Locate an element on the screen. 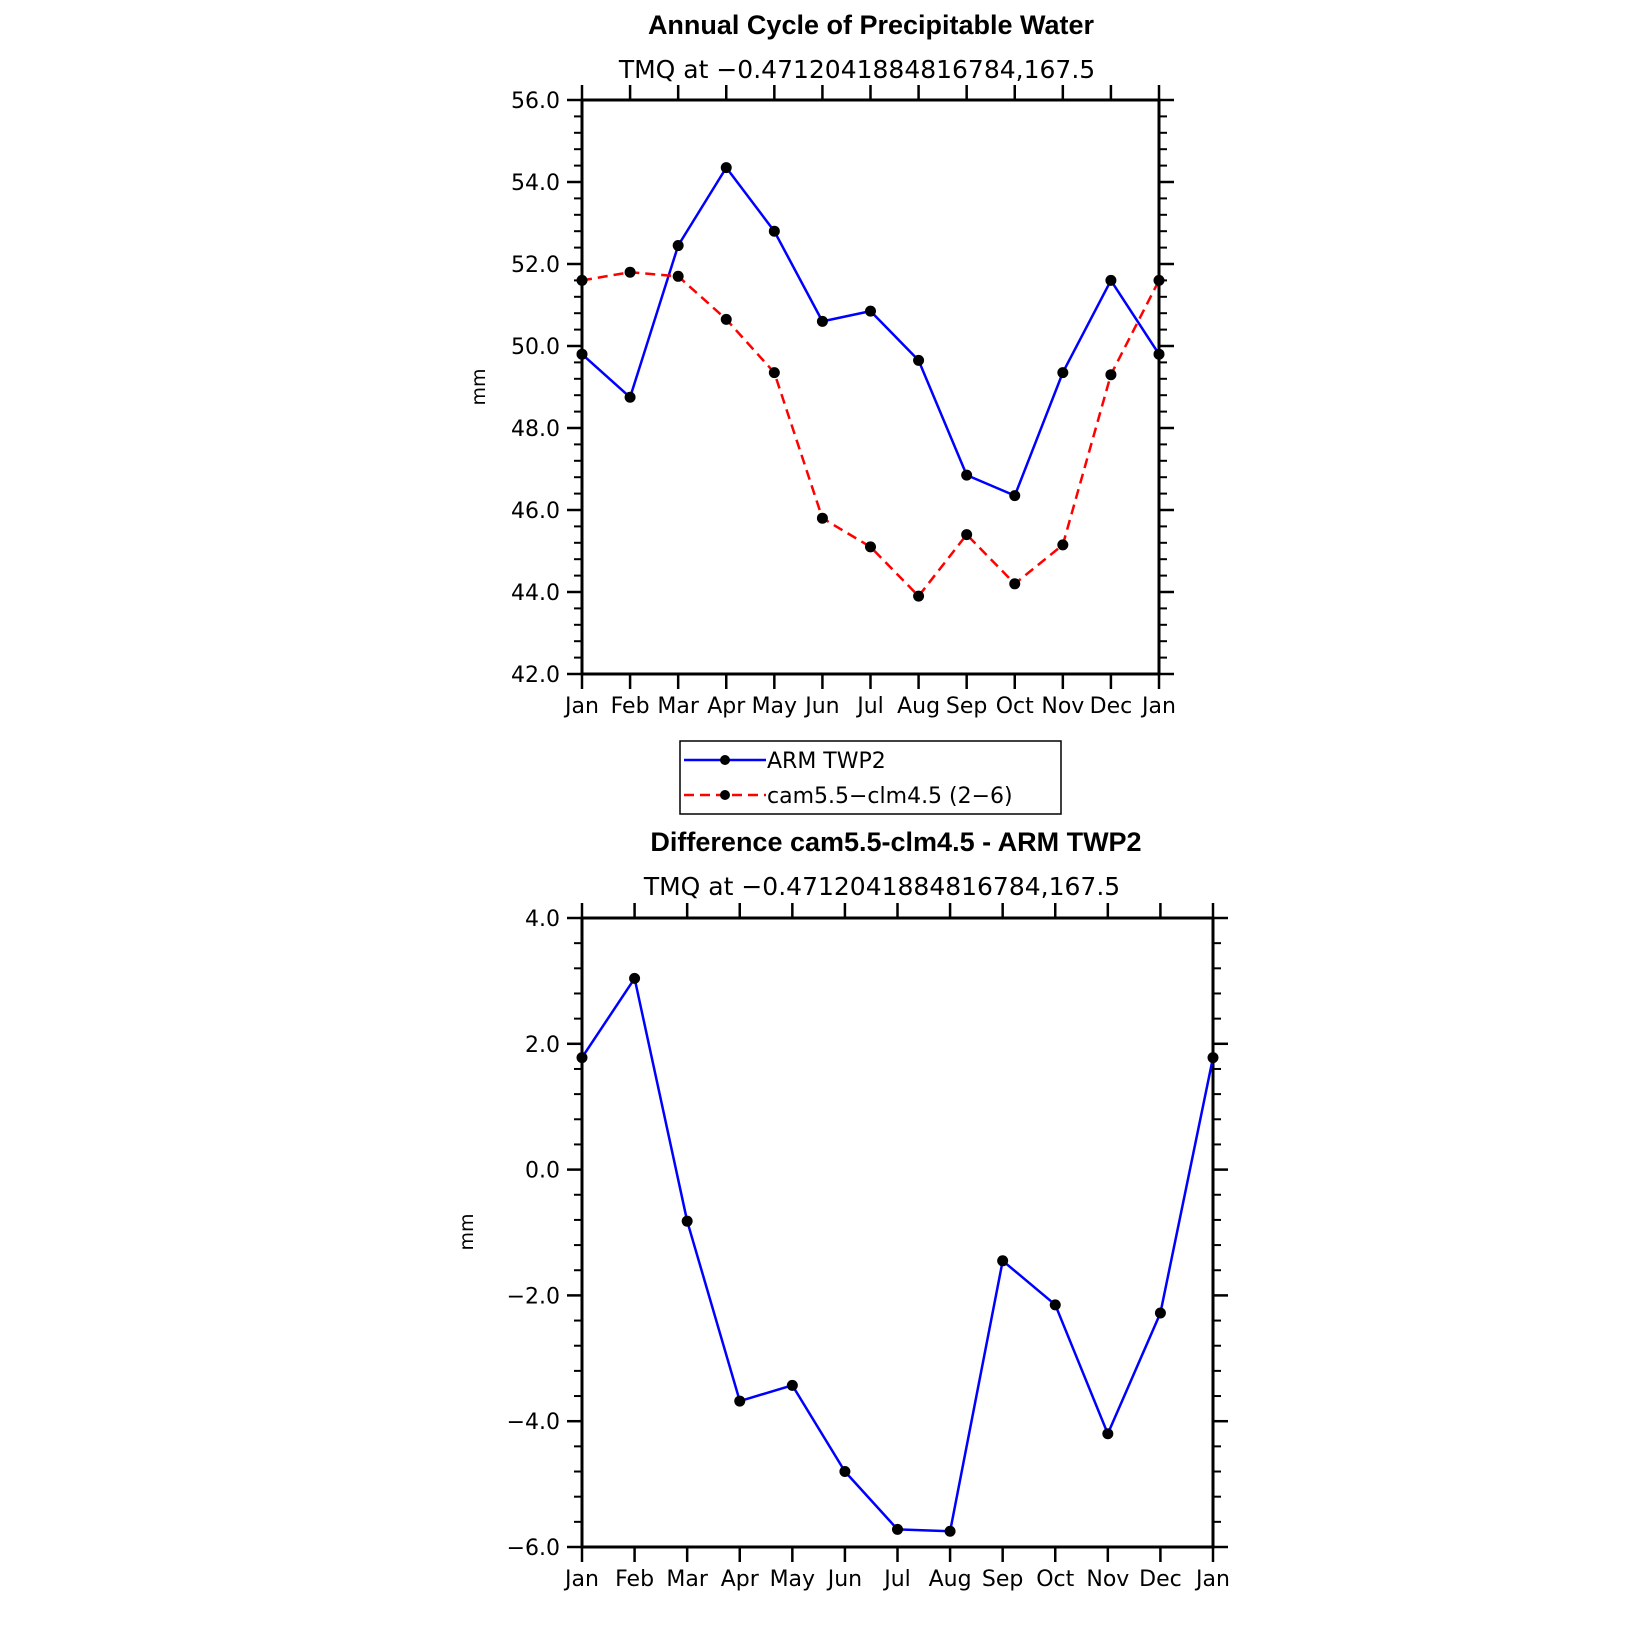 This screenshot has height=1641, width=1641. legend-label-cam55: cam5.5−clm4.5 (2−6) is located at coordinates (890, 796).